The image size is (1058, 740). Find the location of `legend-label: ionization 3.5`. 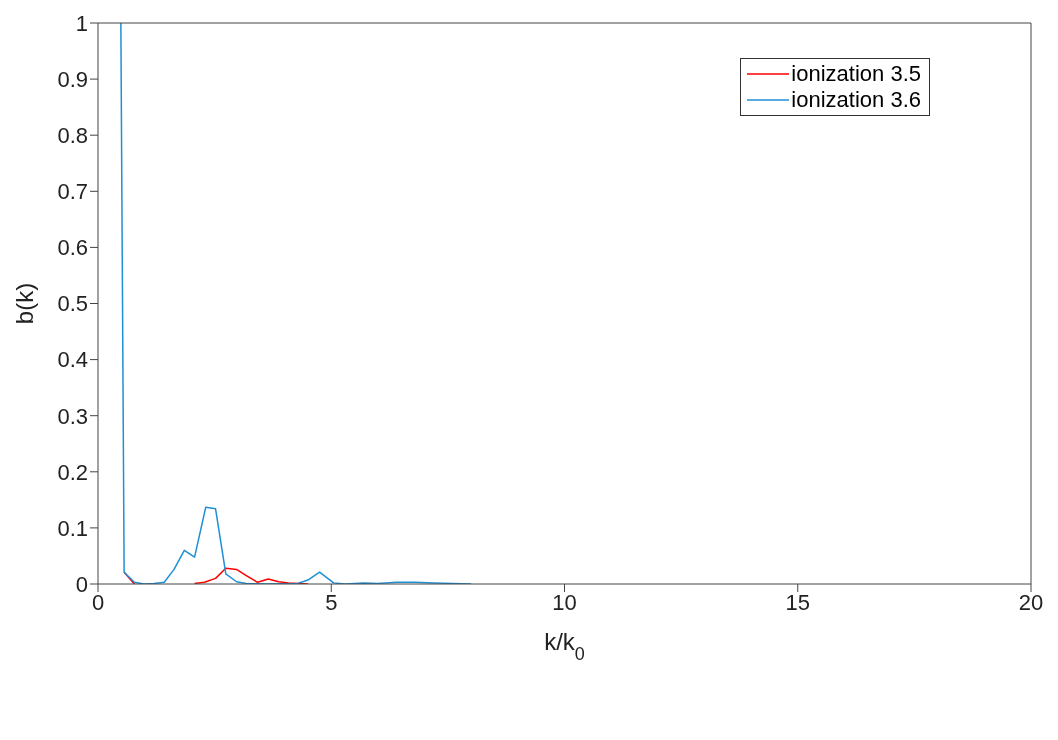

legend-label: ionization 3.5 is located at coordinates (856, 74).